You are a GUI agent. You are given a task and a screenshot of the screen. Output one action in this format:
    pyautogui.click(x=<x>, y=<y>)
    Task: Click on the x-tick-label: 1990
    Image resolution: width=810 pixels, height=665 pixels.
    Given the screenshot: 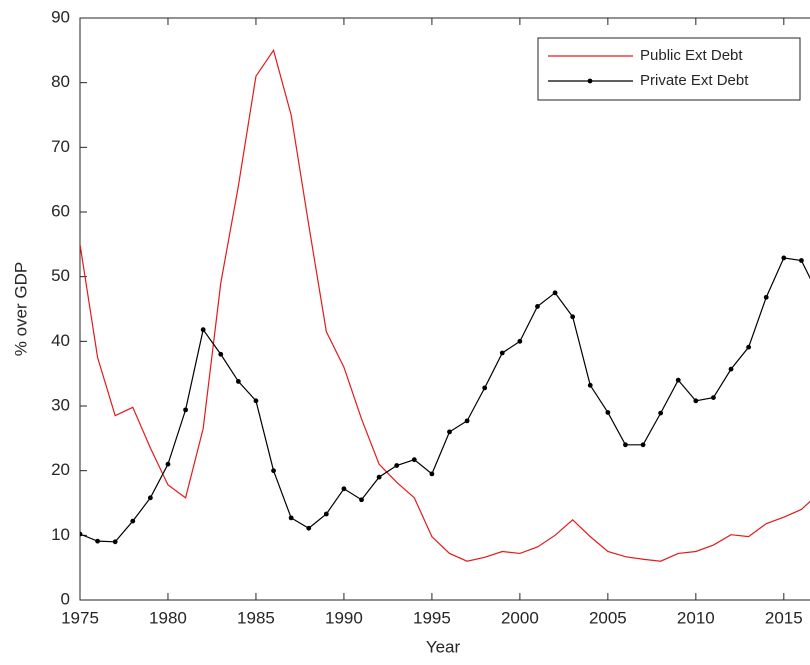 What is the action you would take?
    pyautogui.click(x=344, y=617)
    